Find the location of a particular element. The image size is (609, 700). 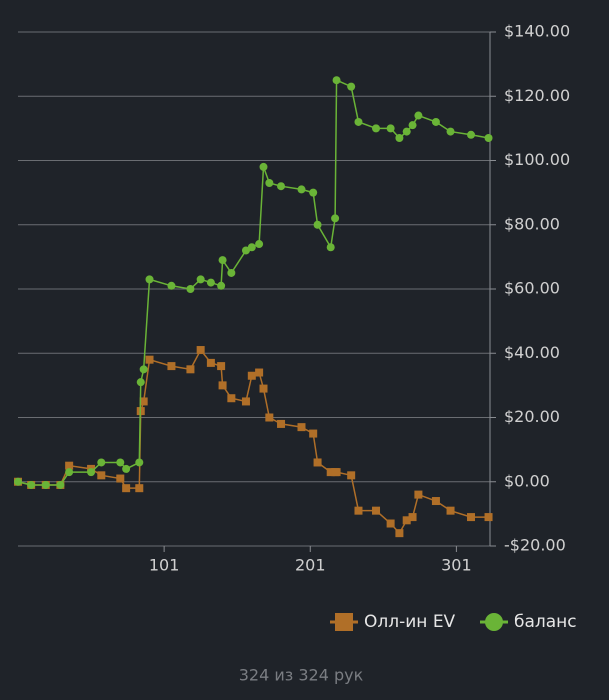

y-tick-label: $40.00 is located at coordinates (532, 352).